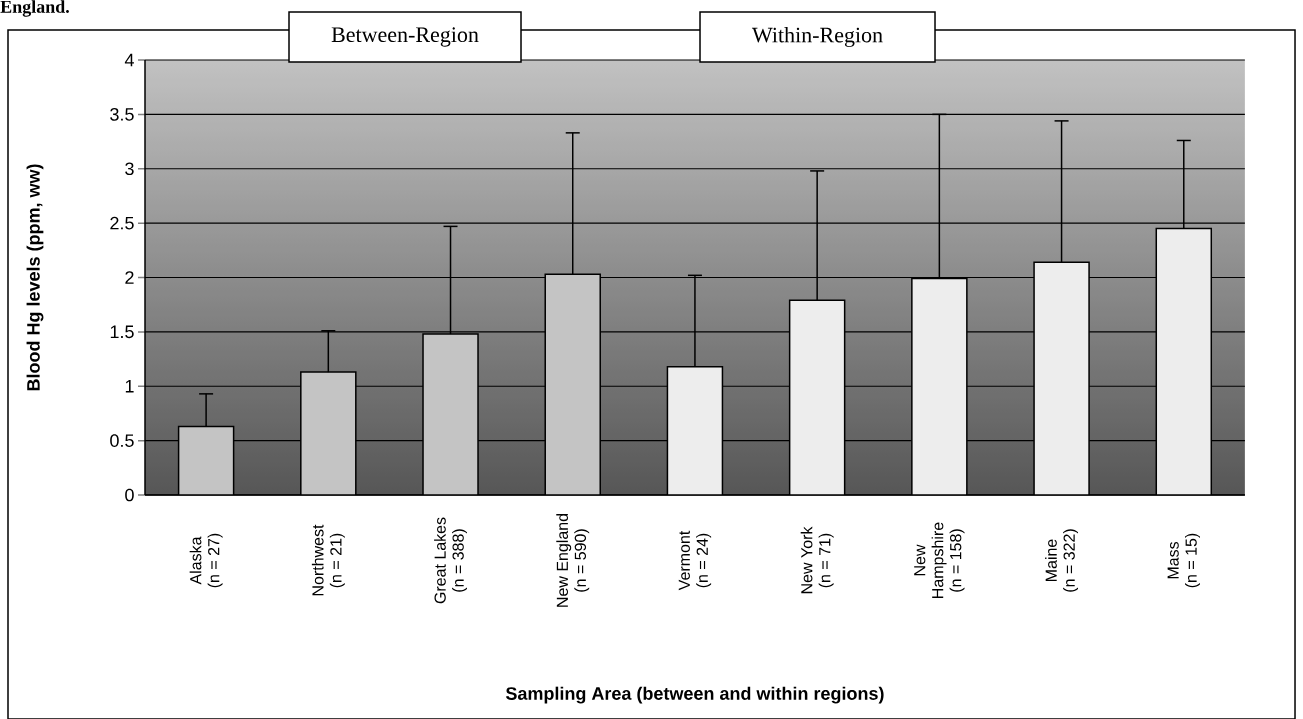 The height and width of the screenshot is (719, 1303). Describe the element at coordinates (206, 560) in the screenshot. I see `x-tick-label: Alaska (n = 27)` at that location.